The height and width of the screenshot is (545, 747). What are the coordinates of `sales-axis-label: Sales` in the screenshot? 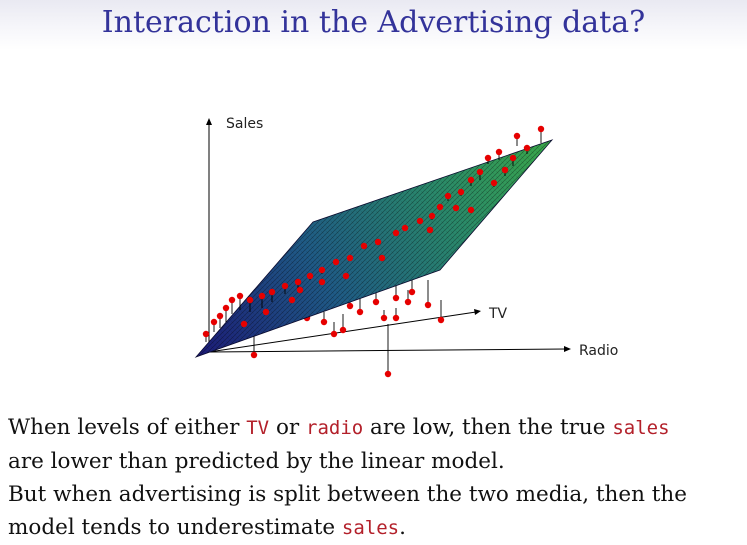 It's located at (244, 124).